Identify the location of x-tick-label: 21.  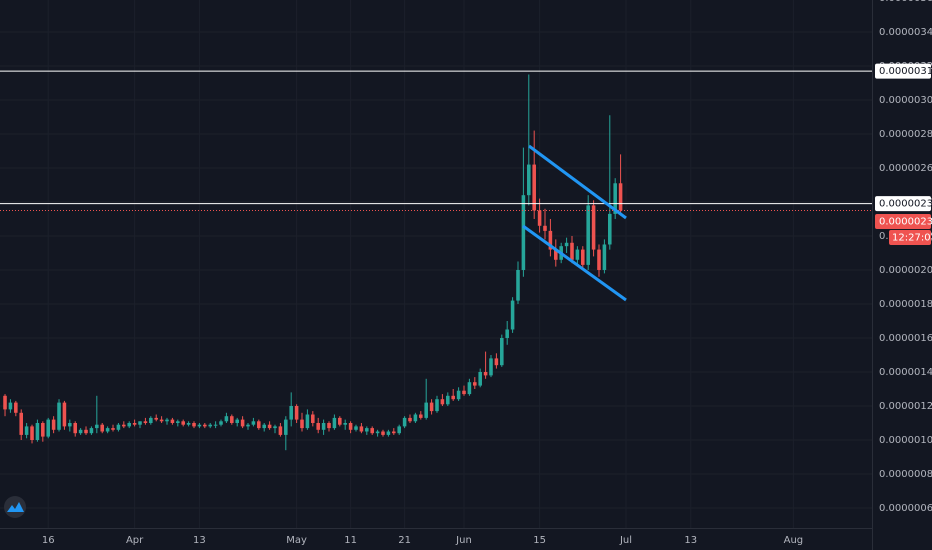
(404, 540).